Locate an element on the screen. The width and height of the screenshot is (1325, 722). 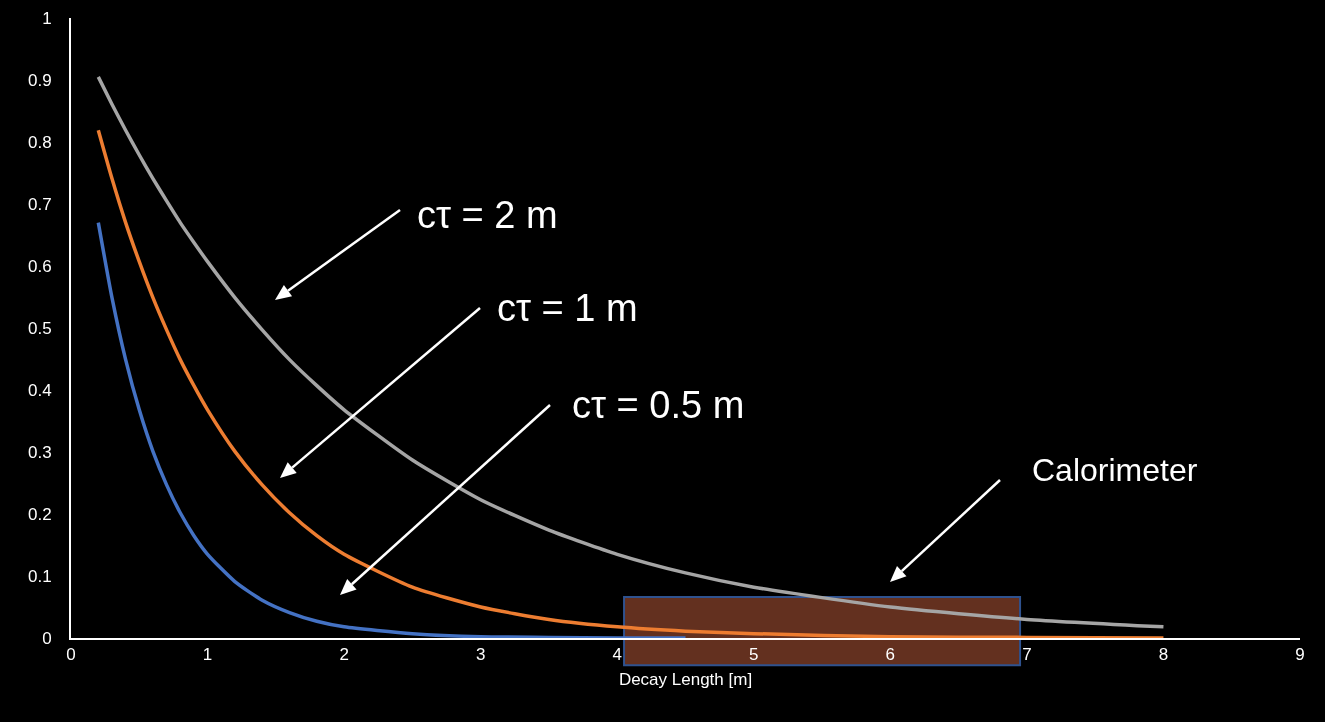
y-tick-label: 0 is located at coordinates (47, 638).